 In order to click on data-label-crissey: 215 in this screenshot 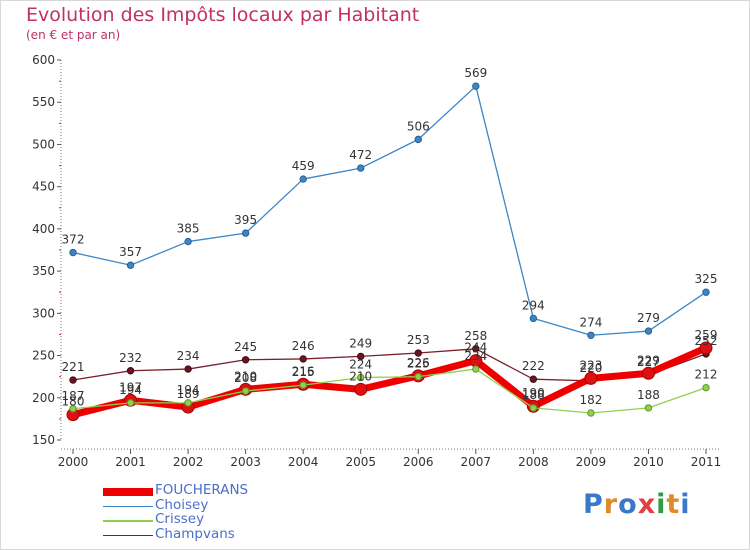, I will do `click(303, 372)`.